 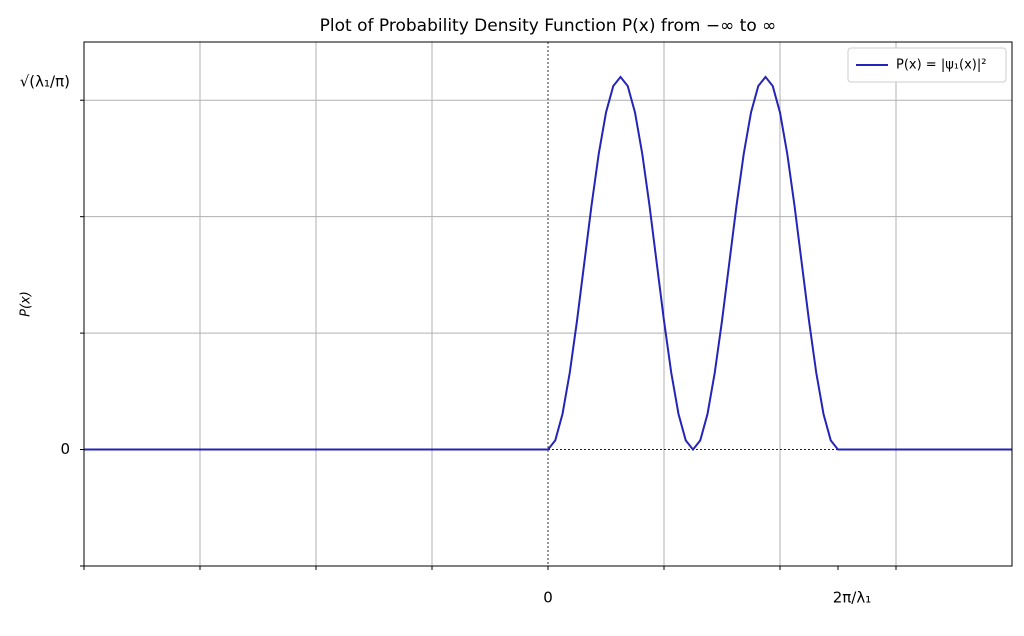 What do you see at coordinates (548, 598) in the screenshot?
I see `x-tick-label: 0` at bounding box center [548, 598].